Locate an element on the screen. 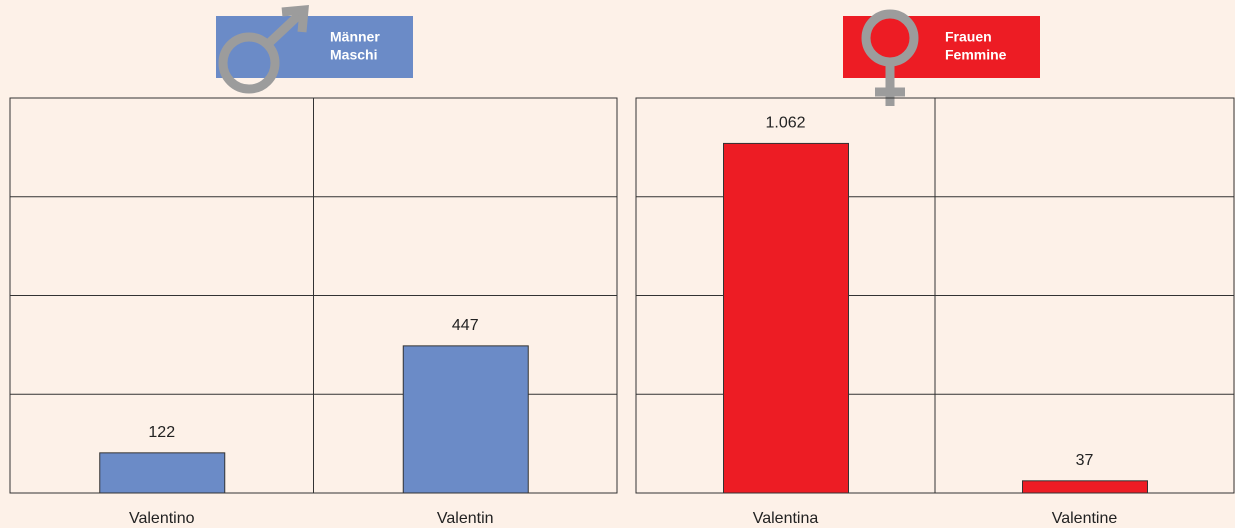  header-text: Männer is located at coordinates (355, 37).